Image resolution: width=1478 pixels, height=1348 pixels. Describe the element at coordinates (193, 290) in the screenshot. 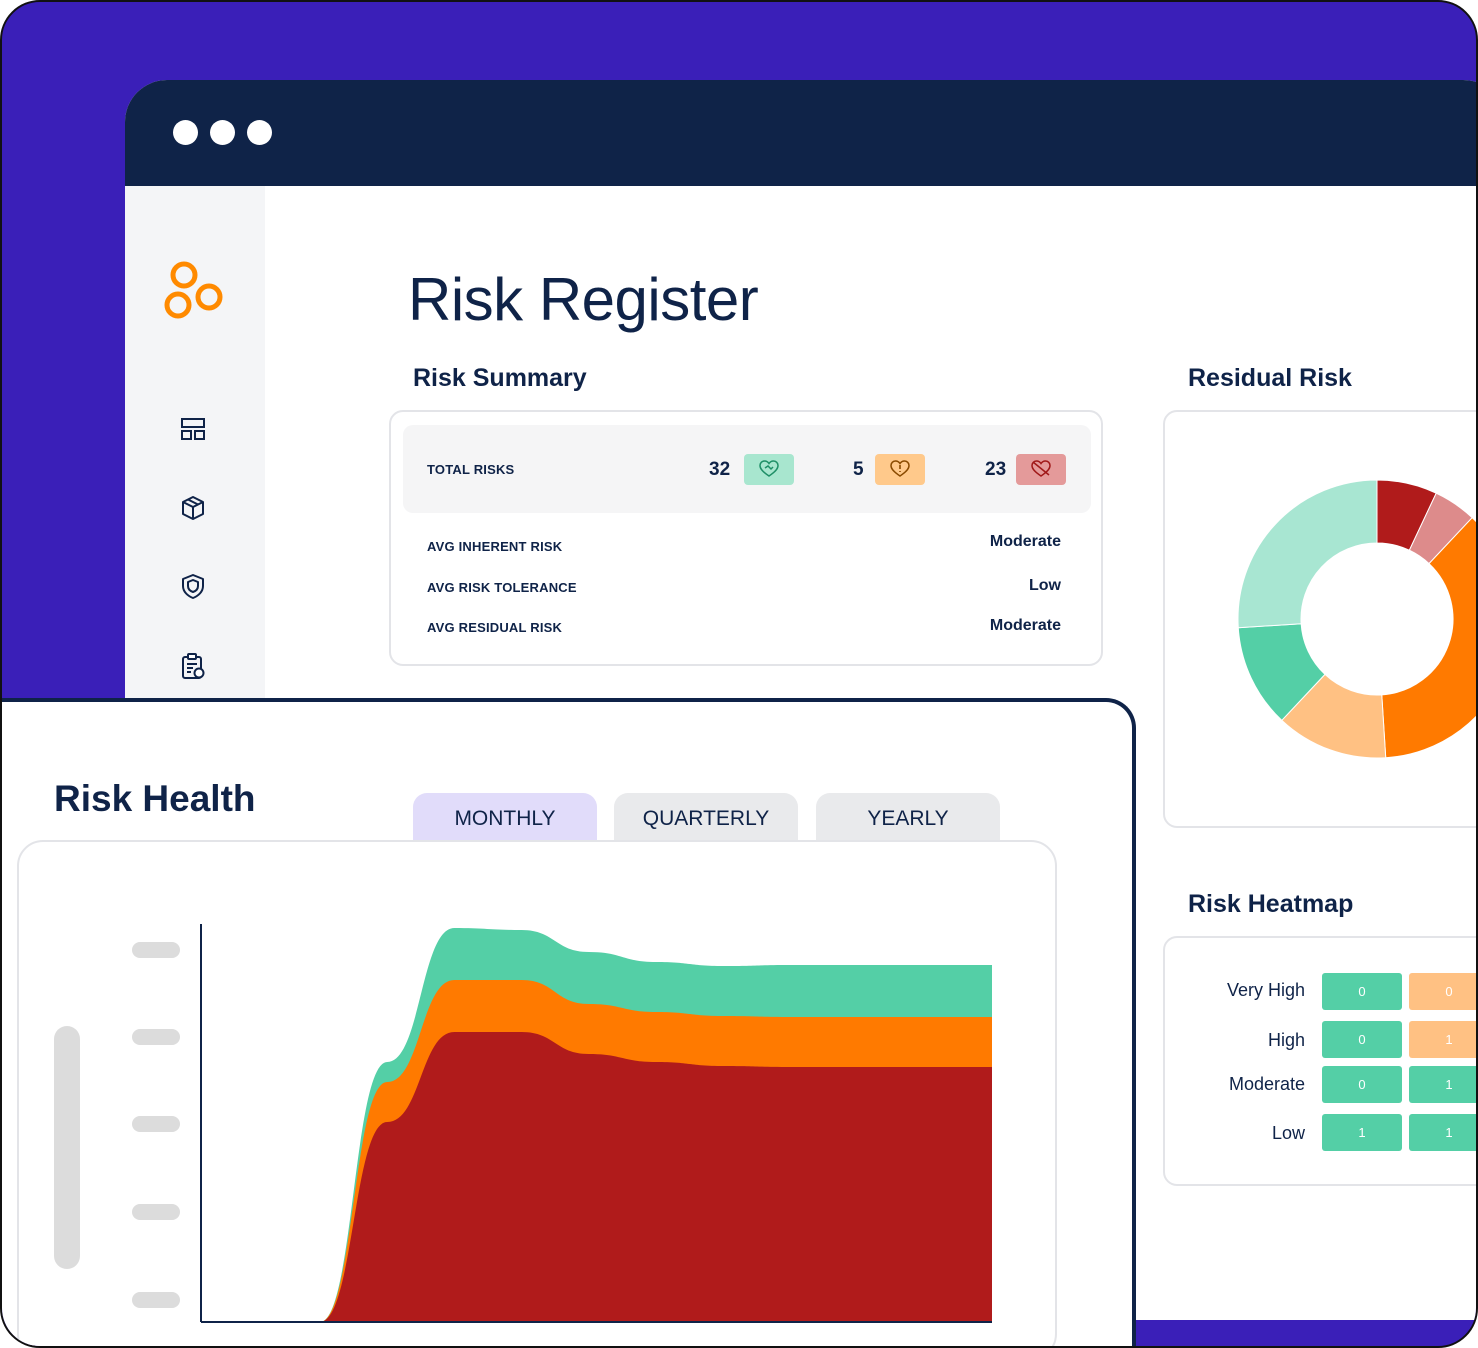

I see `logo-icon` at that location.